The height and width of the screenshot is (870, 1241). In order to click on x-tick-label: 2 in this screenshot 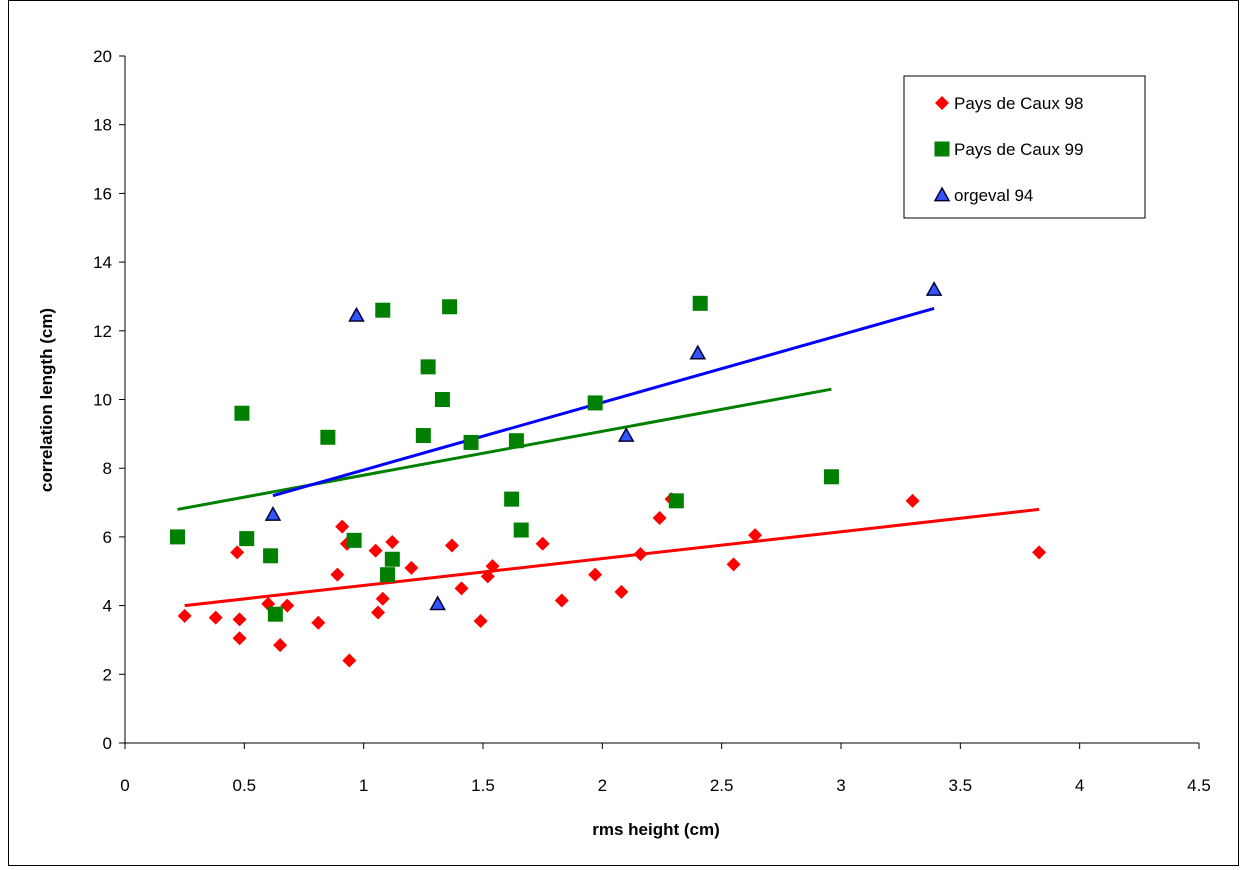, I will do `click(602, 785)`.